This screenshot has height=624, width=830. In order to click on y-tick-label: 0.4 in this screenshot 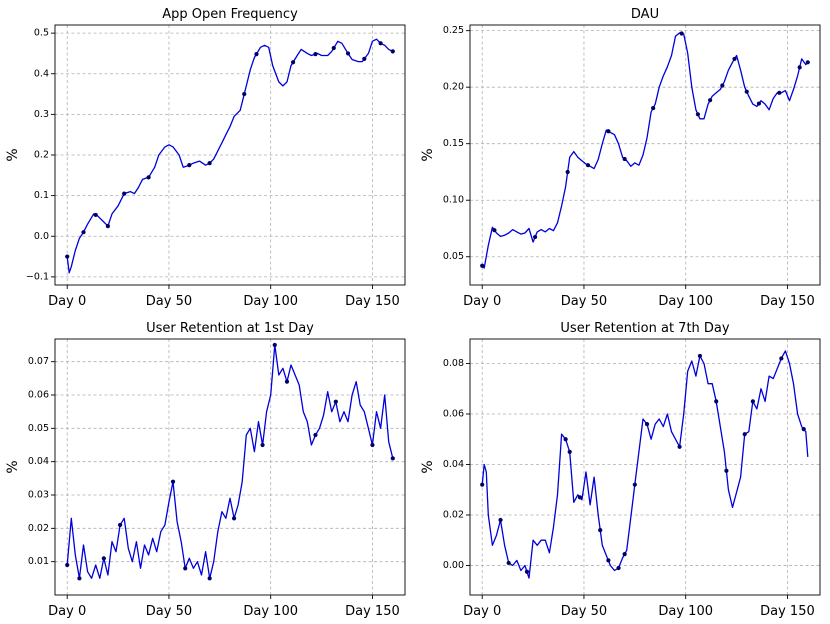, I will do `click(41, 73)`.